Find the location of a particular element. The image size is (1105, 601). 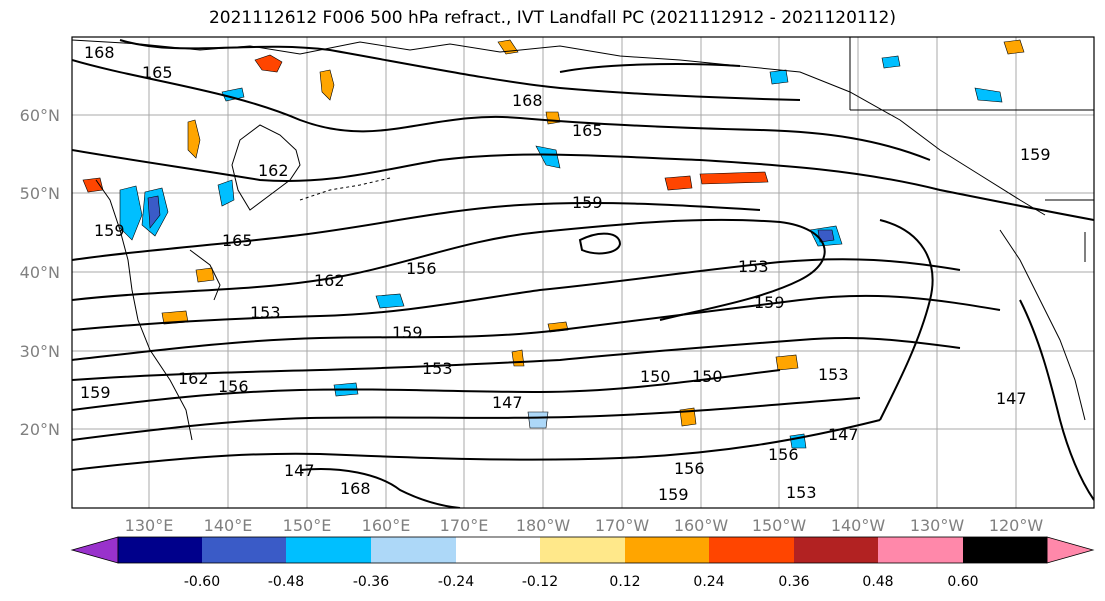

colorbar-tick-label: 0.12 is located at coordinates (624, 582).